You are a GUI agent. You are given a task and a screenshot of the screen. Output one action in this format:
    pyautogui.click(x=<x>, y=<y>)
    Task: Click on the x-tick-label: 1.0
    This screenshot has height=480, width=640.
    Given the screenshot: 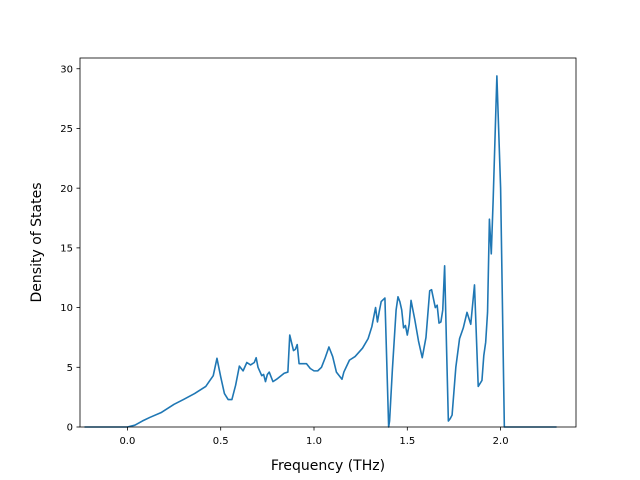 What is the action you would take?
    pyautogui.click(x=314, y=441)
    